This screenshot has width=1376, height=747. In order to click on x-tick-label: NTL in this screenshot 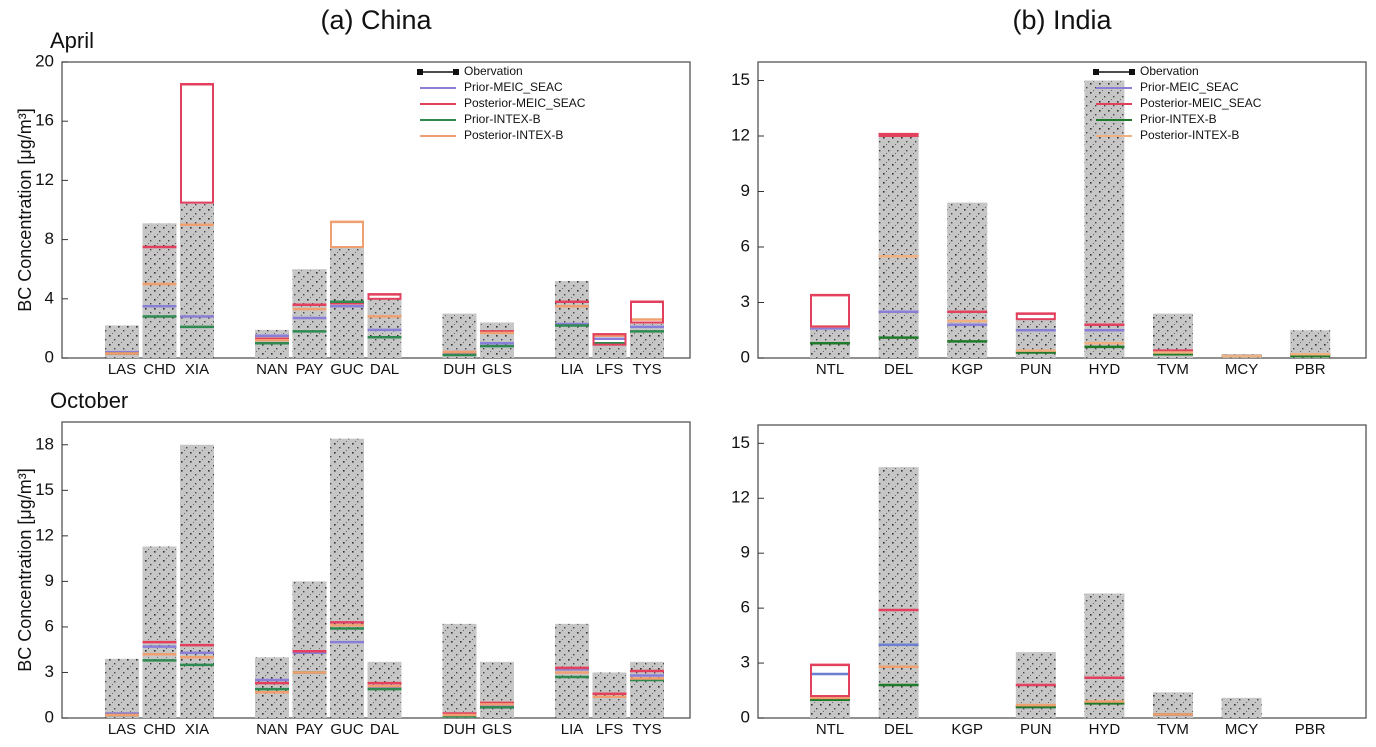, I will do `click(830, 729)`.